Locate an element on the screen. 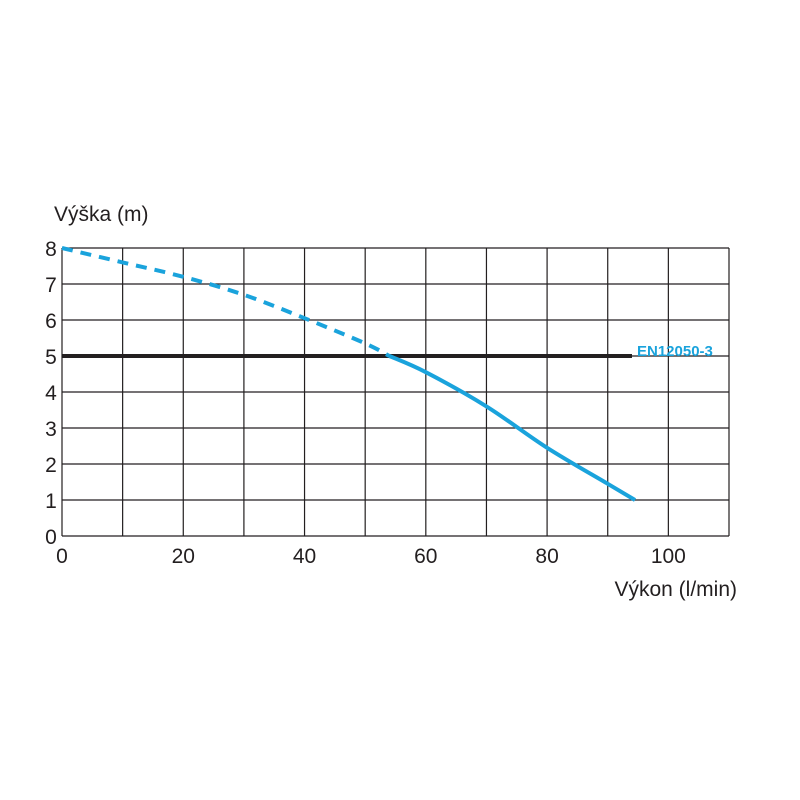 The width and height of the screenshot is (800, 800). curve-dashed-segment is located at coordinates (226, 302).